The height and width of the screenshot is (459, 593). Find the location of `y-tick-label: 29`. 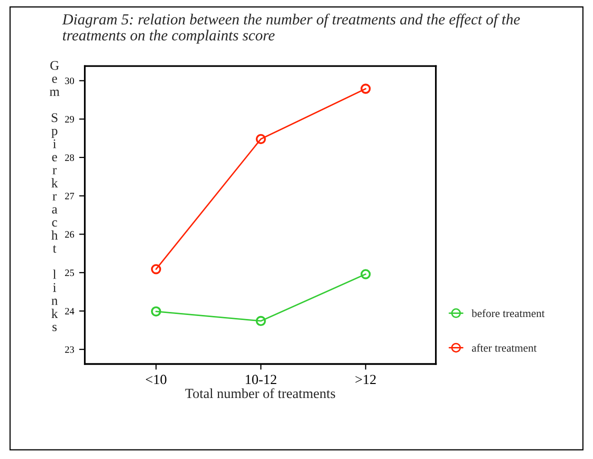

y-tick-label: 29 is located at coordinates (69, 119).